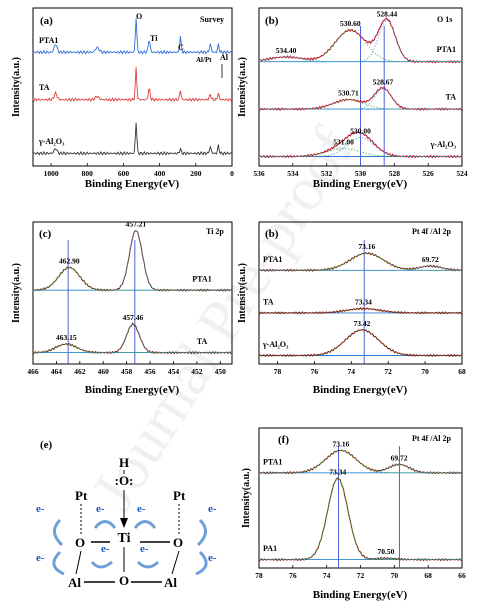 The image size is (480, 613). Describe the element at coordinates (150, 371) in the screenshot. I see `x-tick-label: 456` at that location.